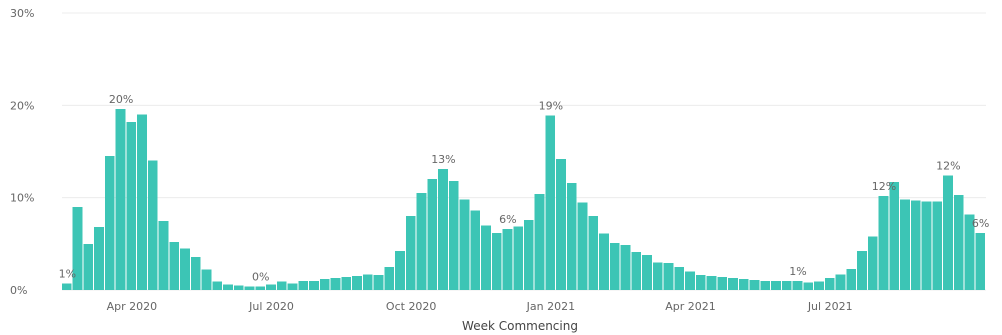 The height and width of the screenshot is (335, 1002). Describe the element at coordinates (18, 290) in the screenshot. I see `y-tick-label: 0%` at that location.